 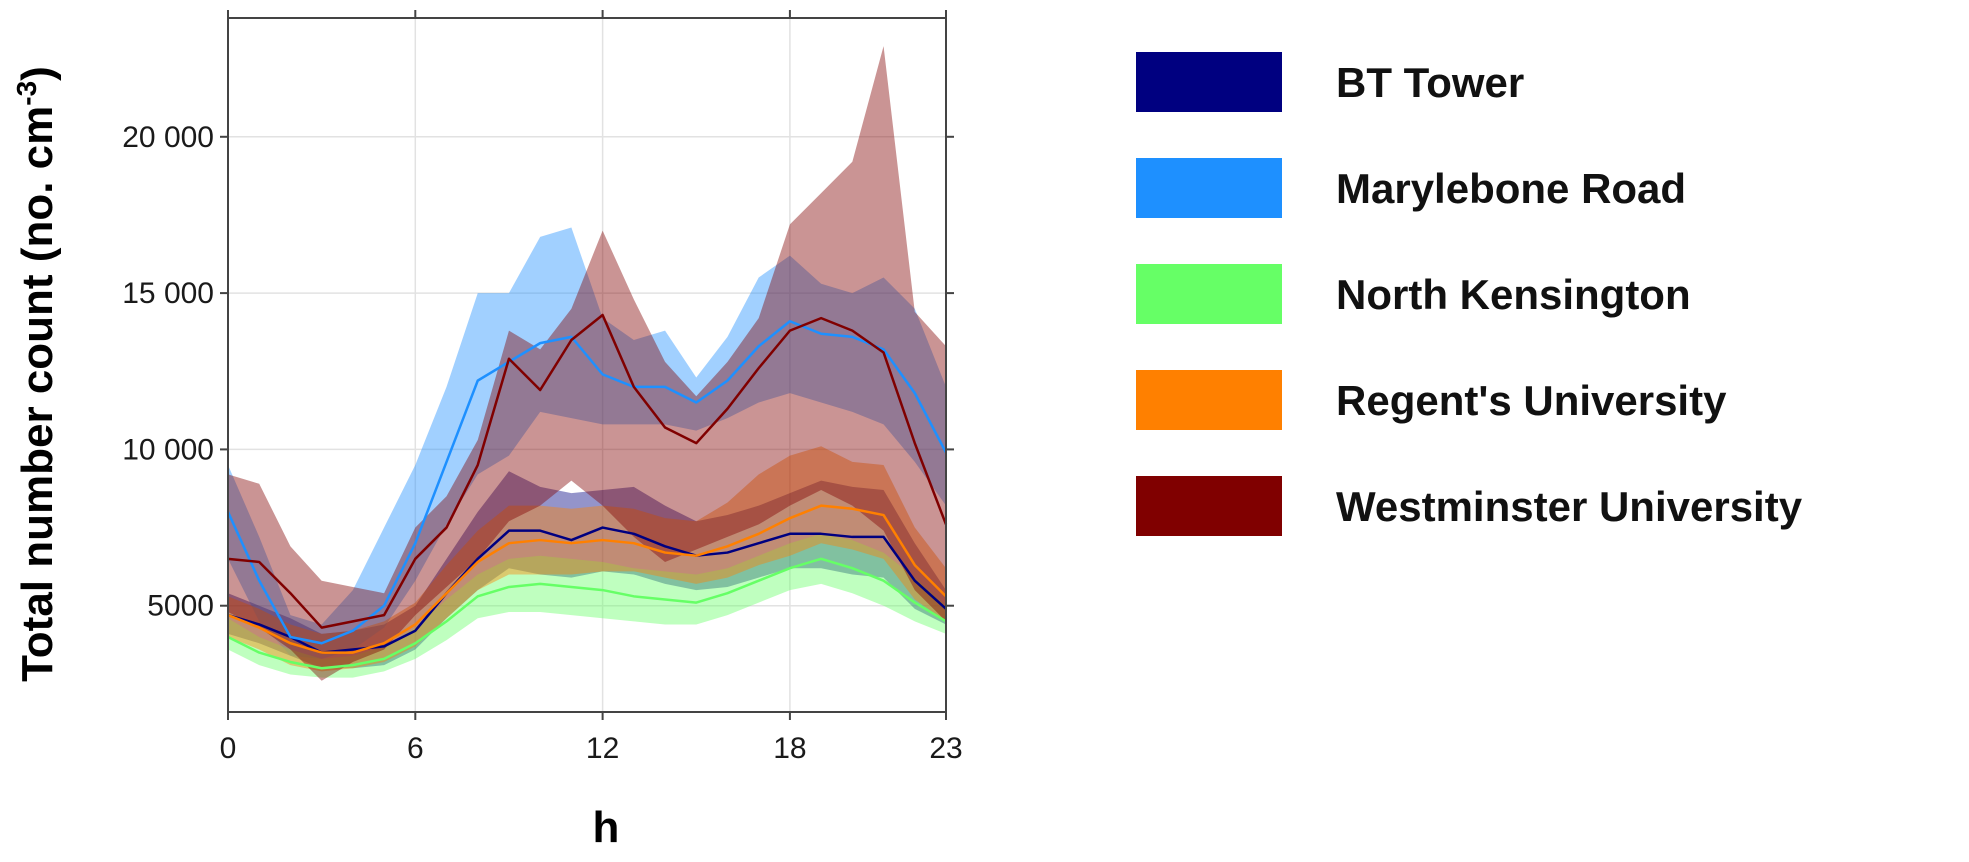 I want to click on y-tick-label: 15 000, so click(x=168, y=293).